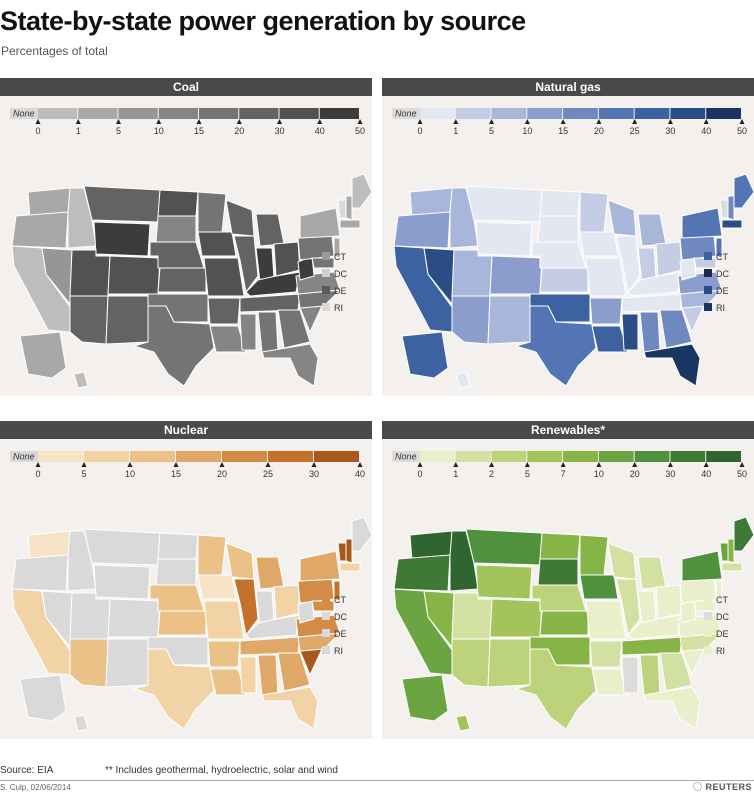  Describe the element at coordinates (610, 682) in the screenshot. I see `state-la` at that location.